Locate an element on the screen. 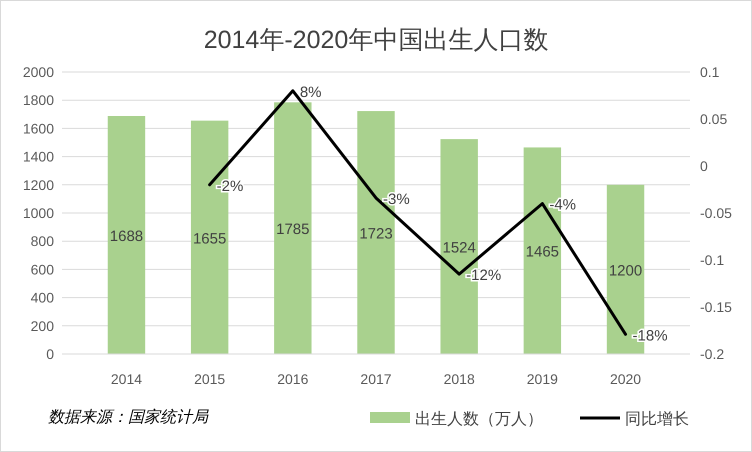  y-tick-label: 0 is located at coordinates (50, 354).